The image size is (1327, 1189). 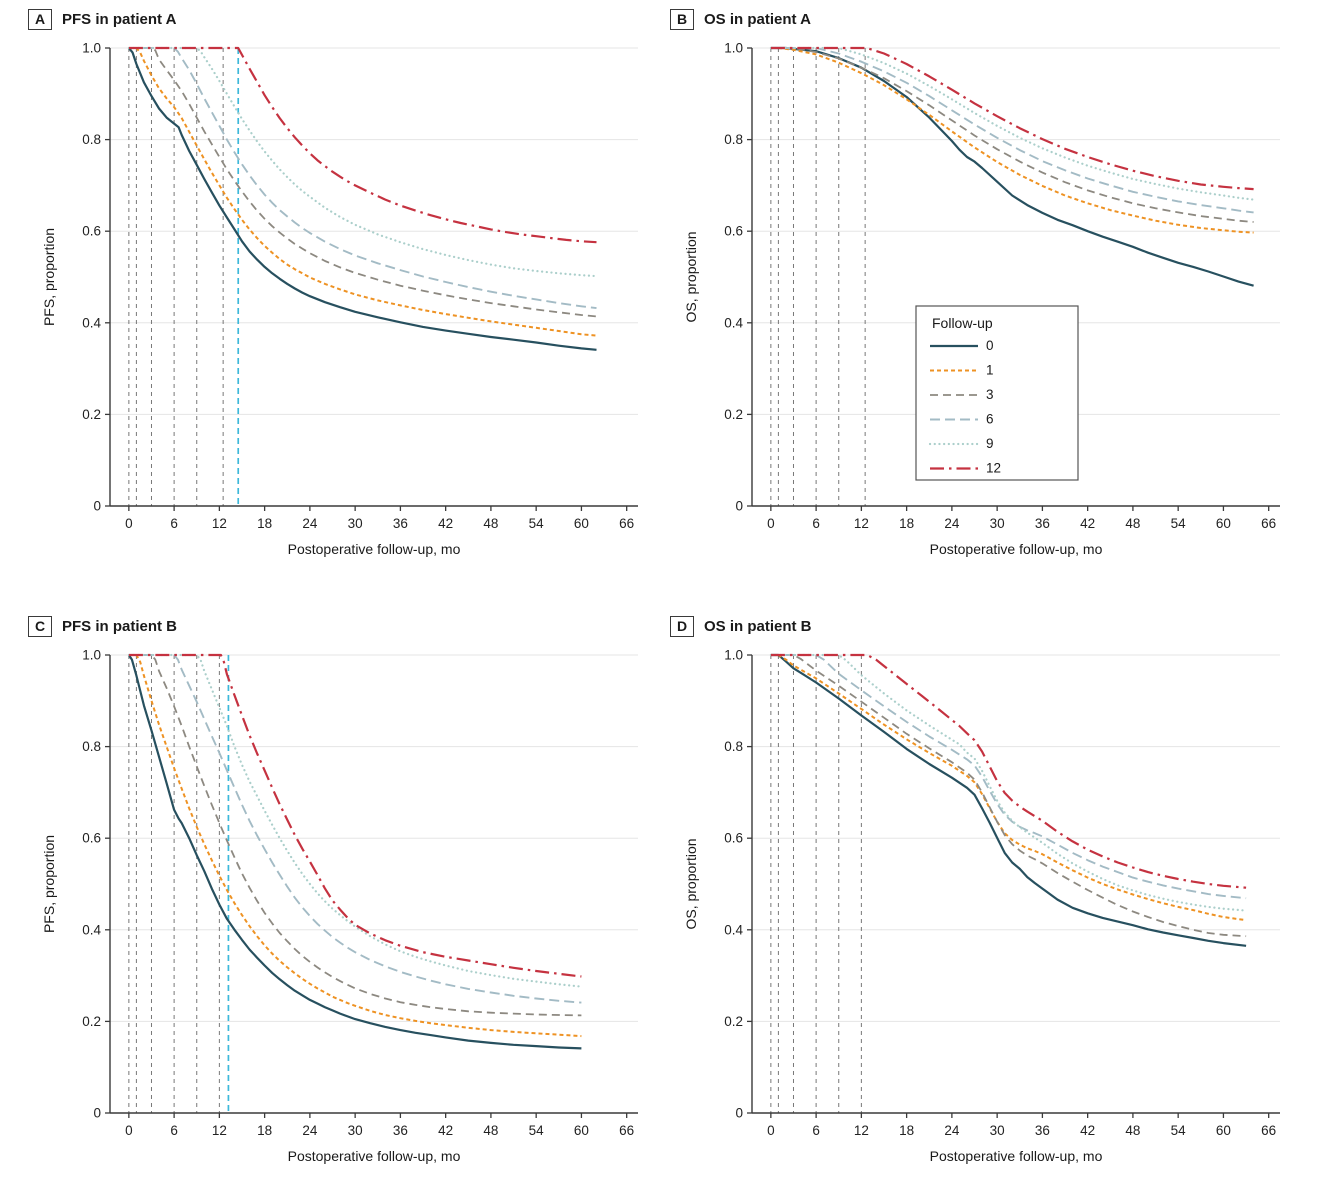 What do you see at coordinates (990, 394) in the screenshot?
I see `svg-text: 3` at bounding box center [990, 394].